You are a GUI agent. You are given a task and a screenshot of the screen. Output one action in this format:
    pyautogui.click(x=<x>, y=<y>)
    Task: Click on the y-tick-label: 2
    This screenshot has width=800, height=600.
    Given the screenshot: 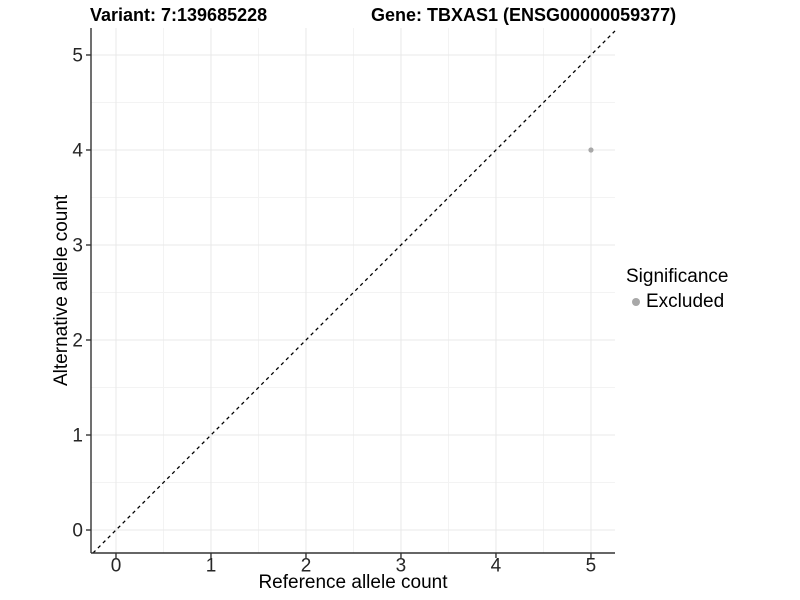 What is the action you would take?
    pyautogui.click(x=77, y=340)
    